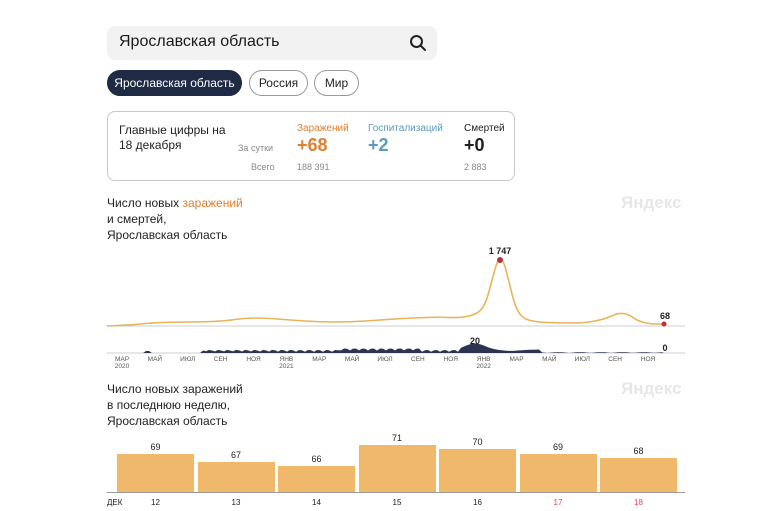  What do you see at coordinates (396, 492) in the screenshot?
I see `bar-axis-line` at bounding box center [396, 492].